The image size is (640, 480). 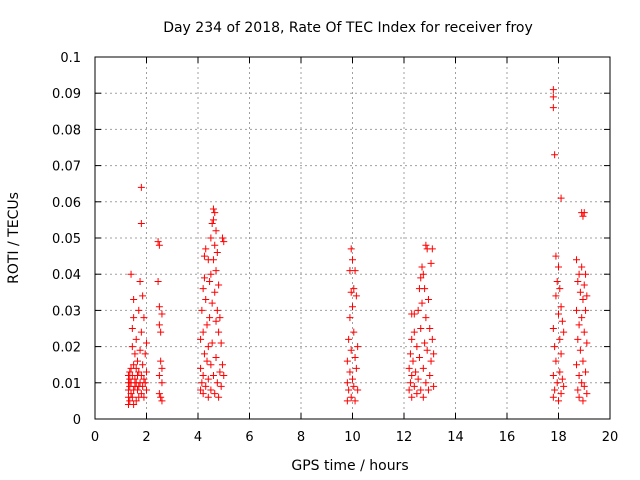 I want to click on y-tick-label: 0, so click(x=77, y=420).